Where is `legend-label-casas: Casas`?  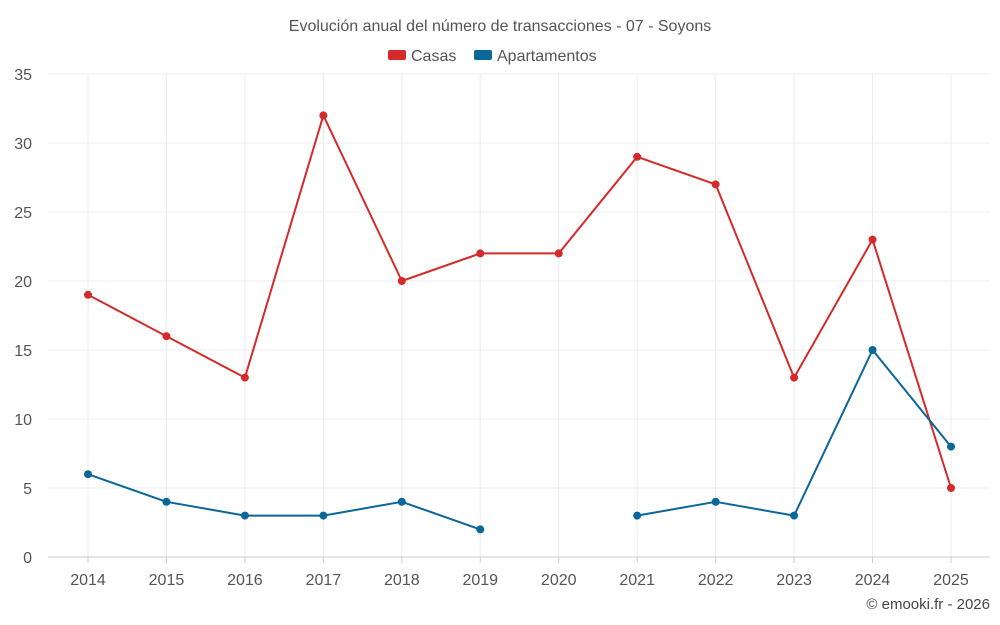
legend-label-casas: Casas is located at coordinates (433, 56).